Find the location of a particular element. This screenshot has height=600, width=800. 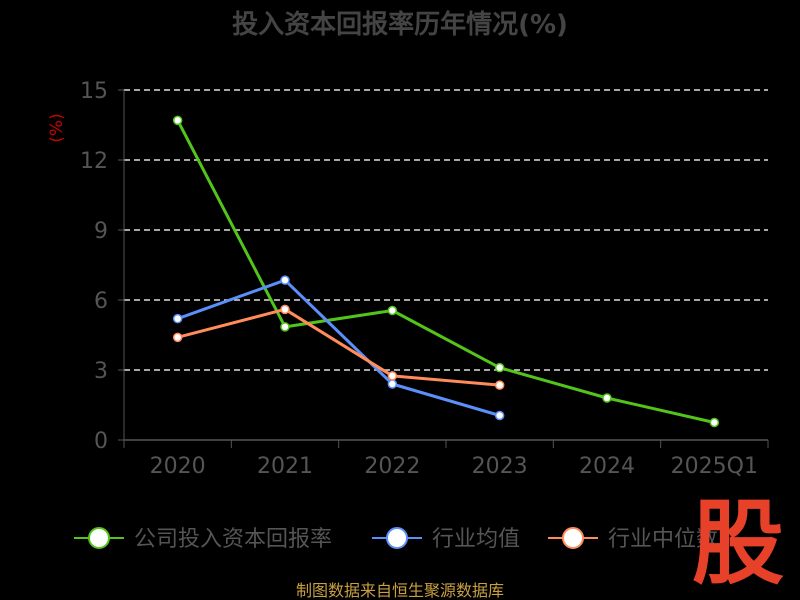

y-tick-label: 3 is located at coordinates (101, 371).